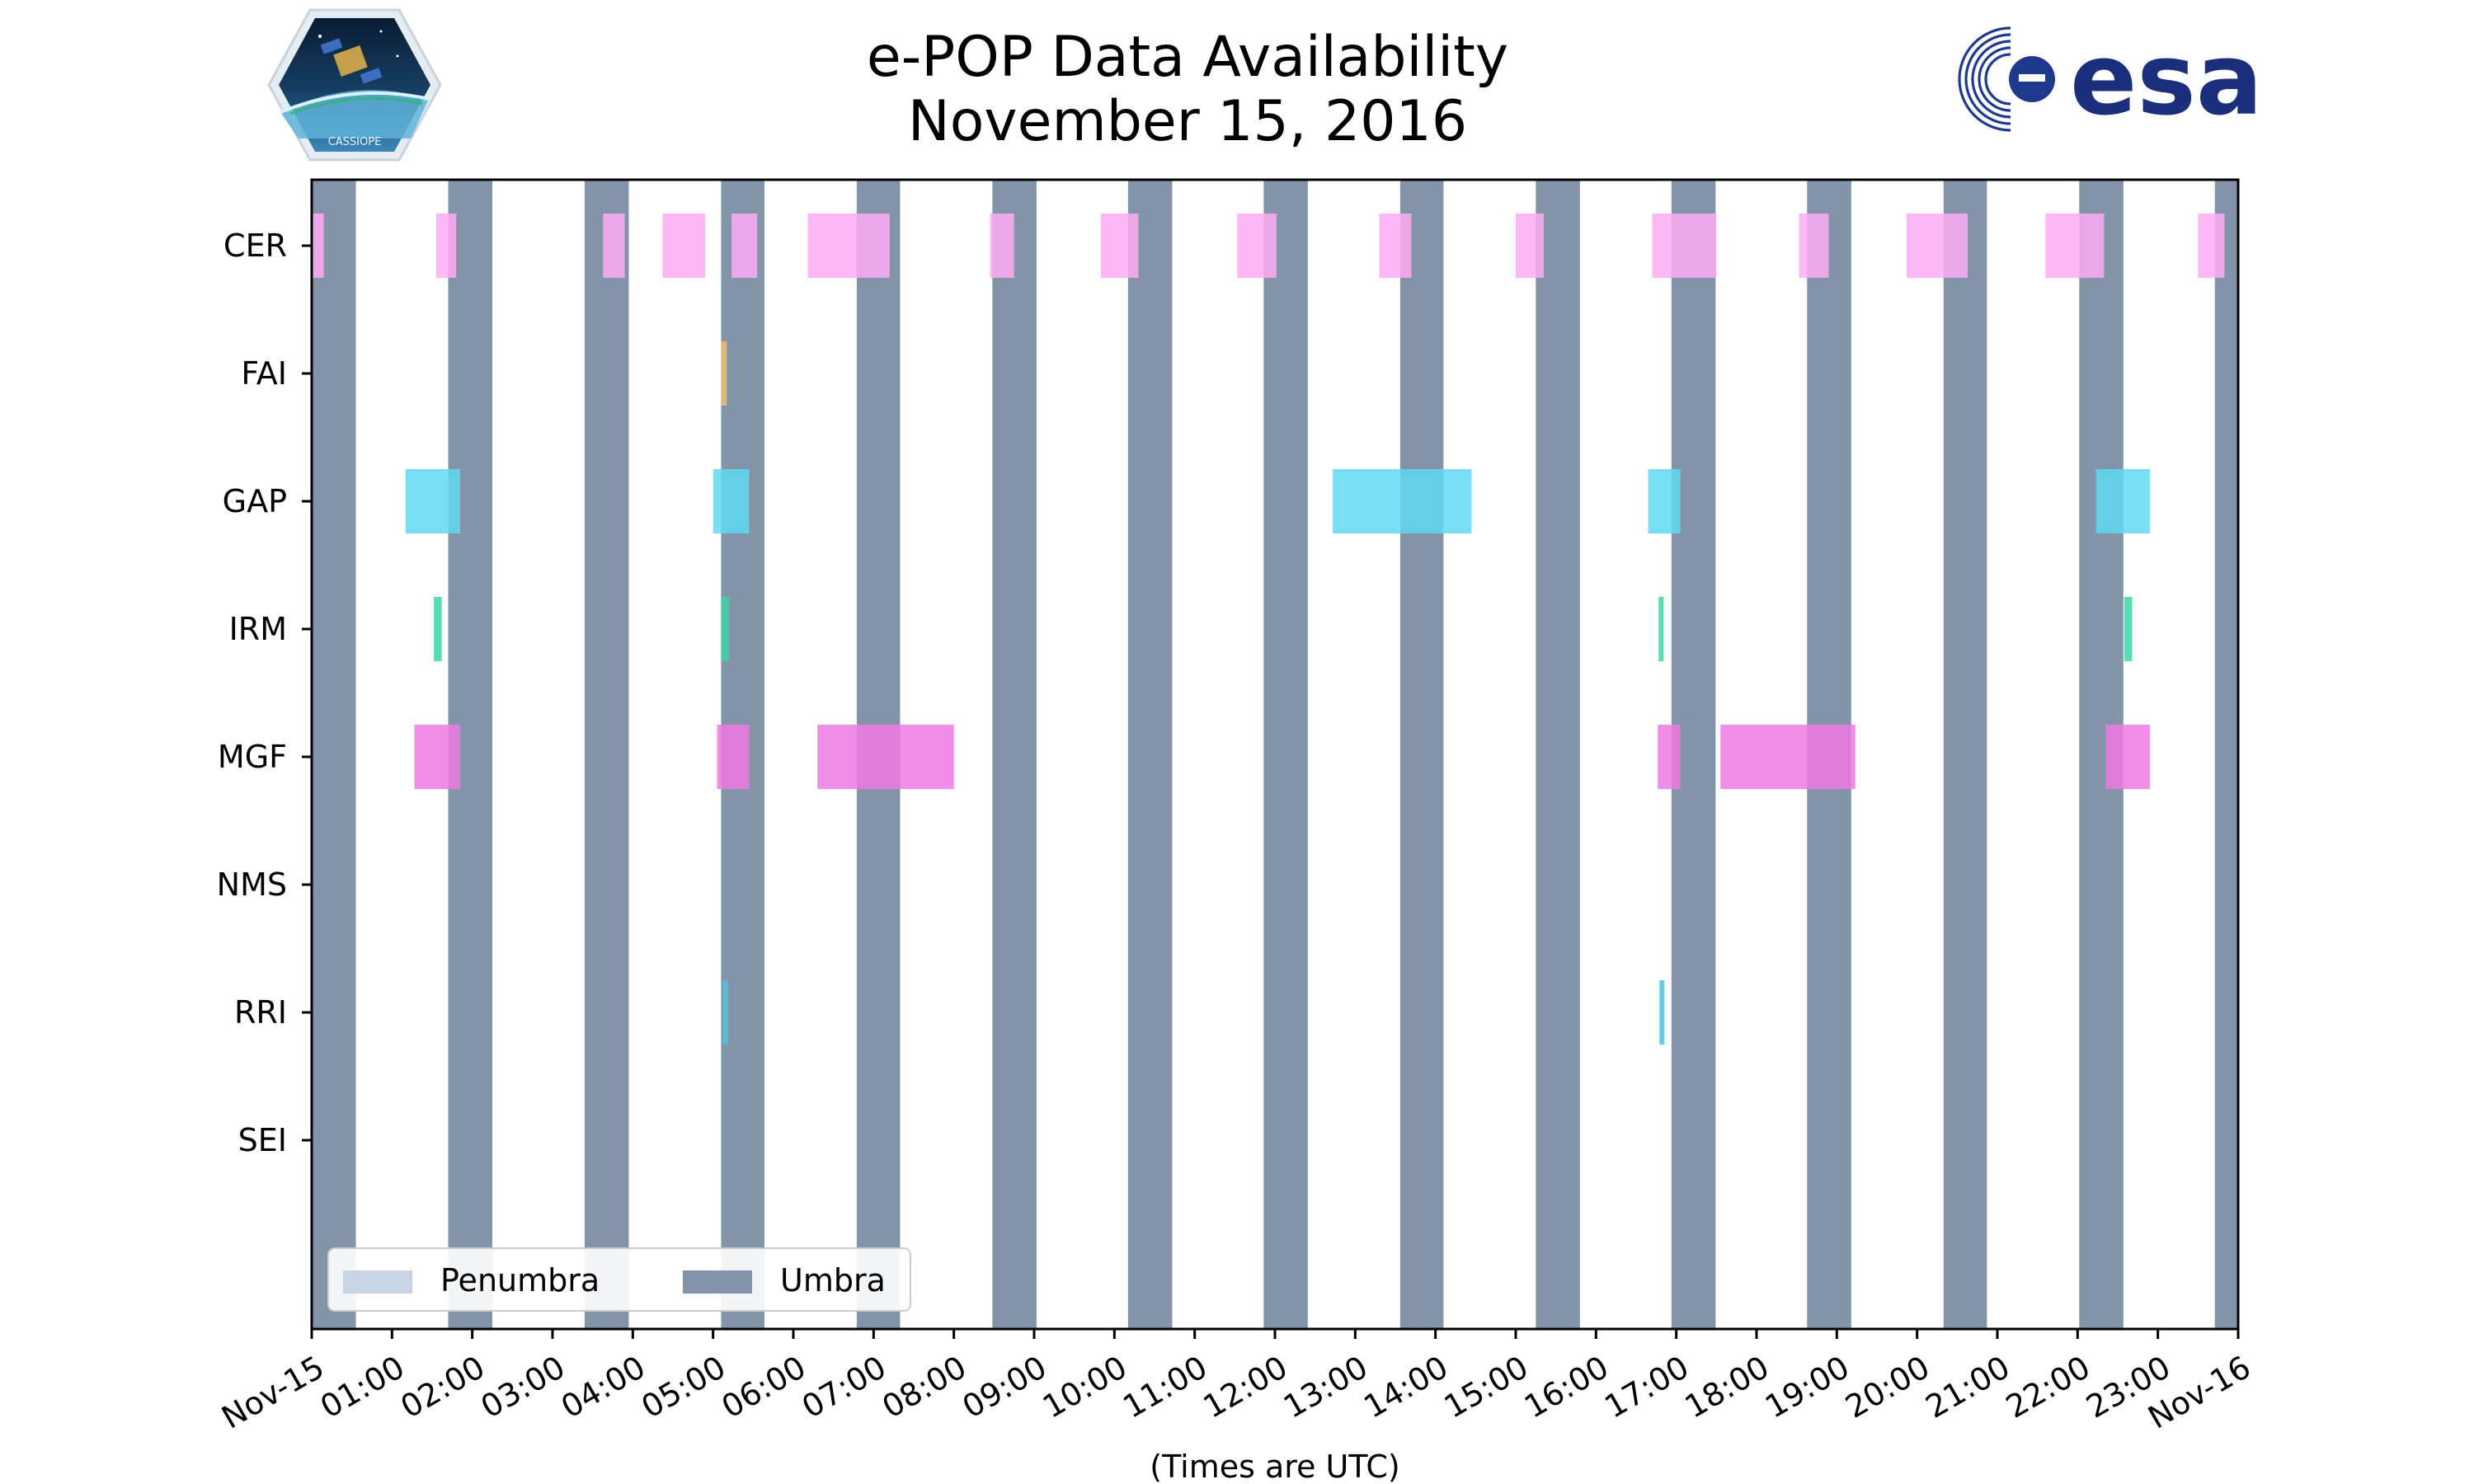 The width and height of the screenshot is (2474, 1484). I want to click on x-tick-label: 11:00, so click(1165, 1387).